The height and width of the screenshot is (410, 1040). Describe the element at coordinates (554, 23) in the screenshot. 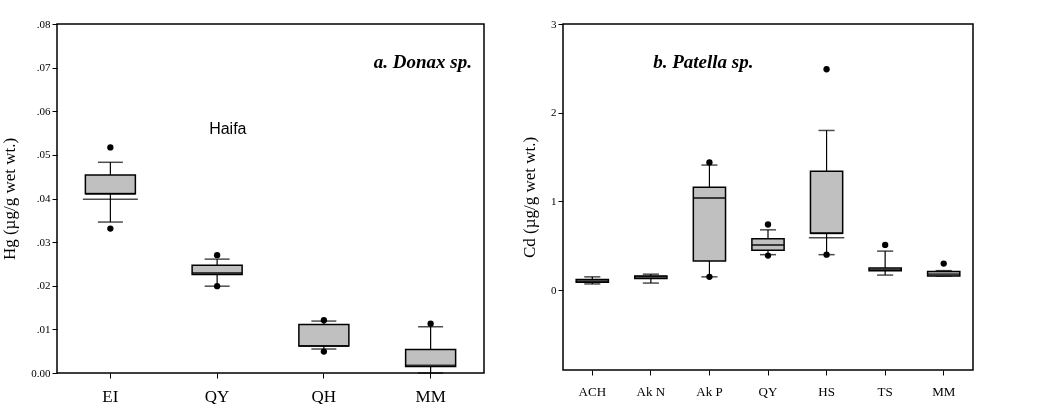

I see `y-tick-label: 3` at that location.